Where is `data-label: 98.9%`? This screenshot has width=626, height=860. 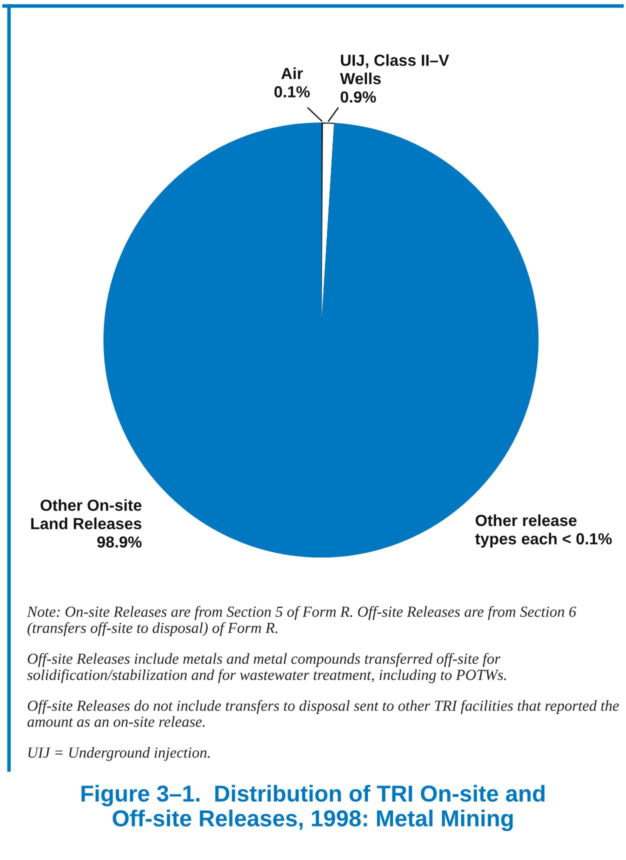
data-label: 98.9% is located at coordinates (119, 542).